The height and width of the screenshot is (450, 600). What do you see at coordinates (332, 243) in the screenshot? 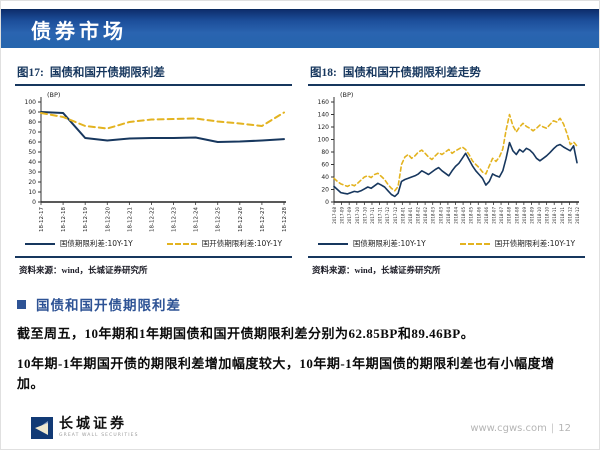
I see `treasury-line-swatch` at bounding box center [332, 243].